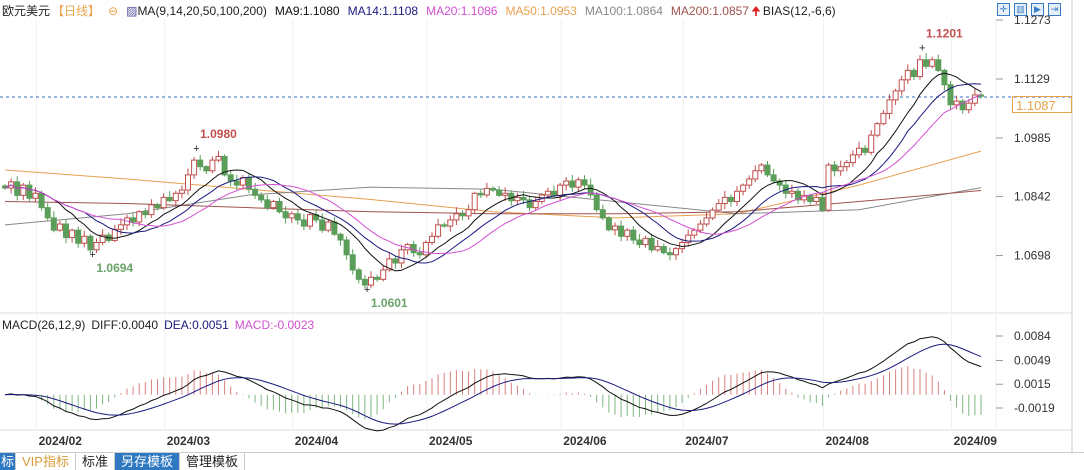  I want to click on x-tick-label: 2024/04, so click(317, 441).